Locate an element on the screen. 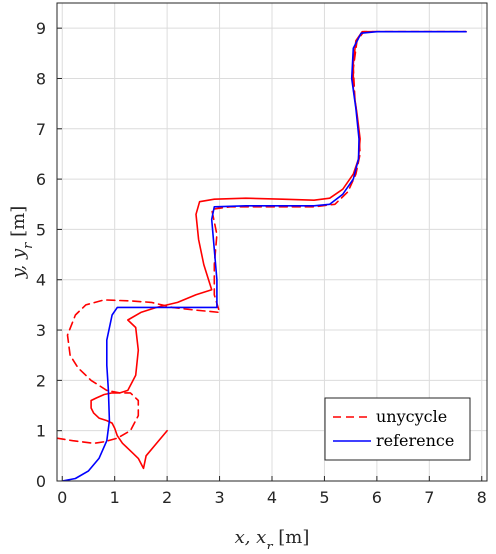 Image resolution: width=496 pixels, height=554 pixels. legend-label-0: unycycle is located at coordinates (411, 416).